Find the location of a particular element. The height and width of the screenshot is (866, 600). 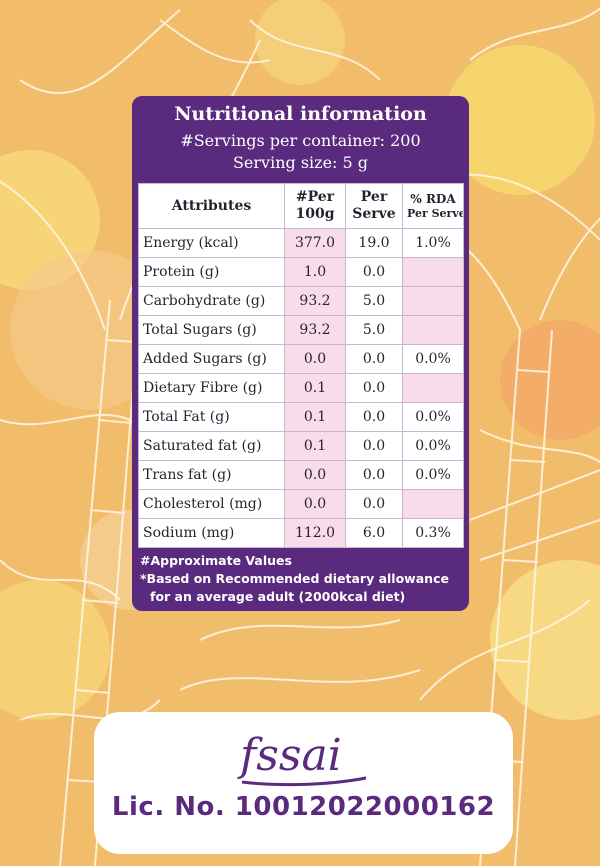

table-row: Carbohydrate (g) 93.2 5.0 is located at coordinates (301, 301).